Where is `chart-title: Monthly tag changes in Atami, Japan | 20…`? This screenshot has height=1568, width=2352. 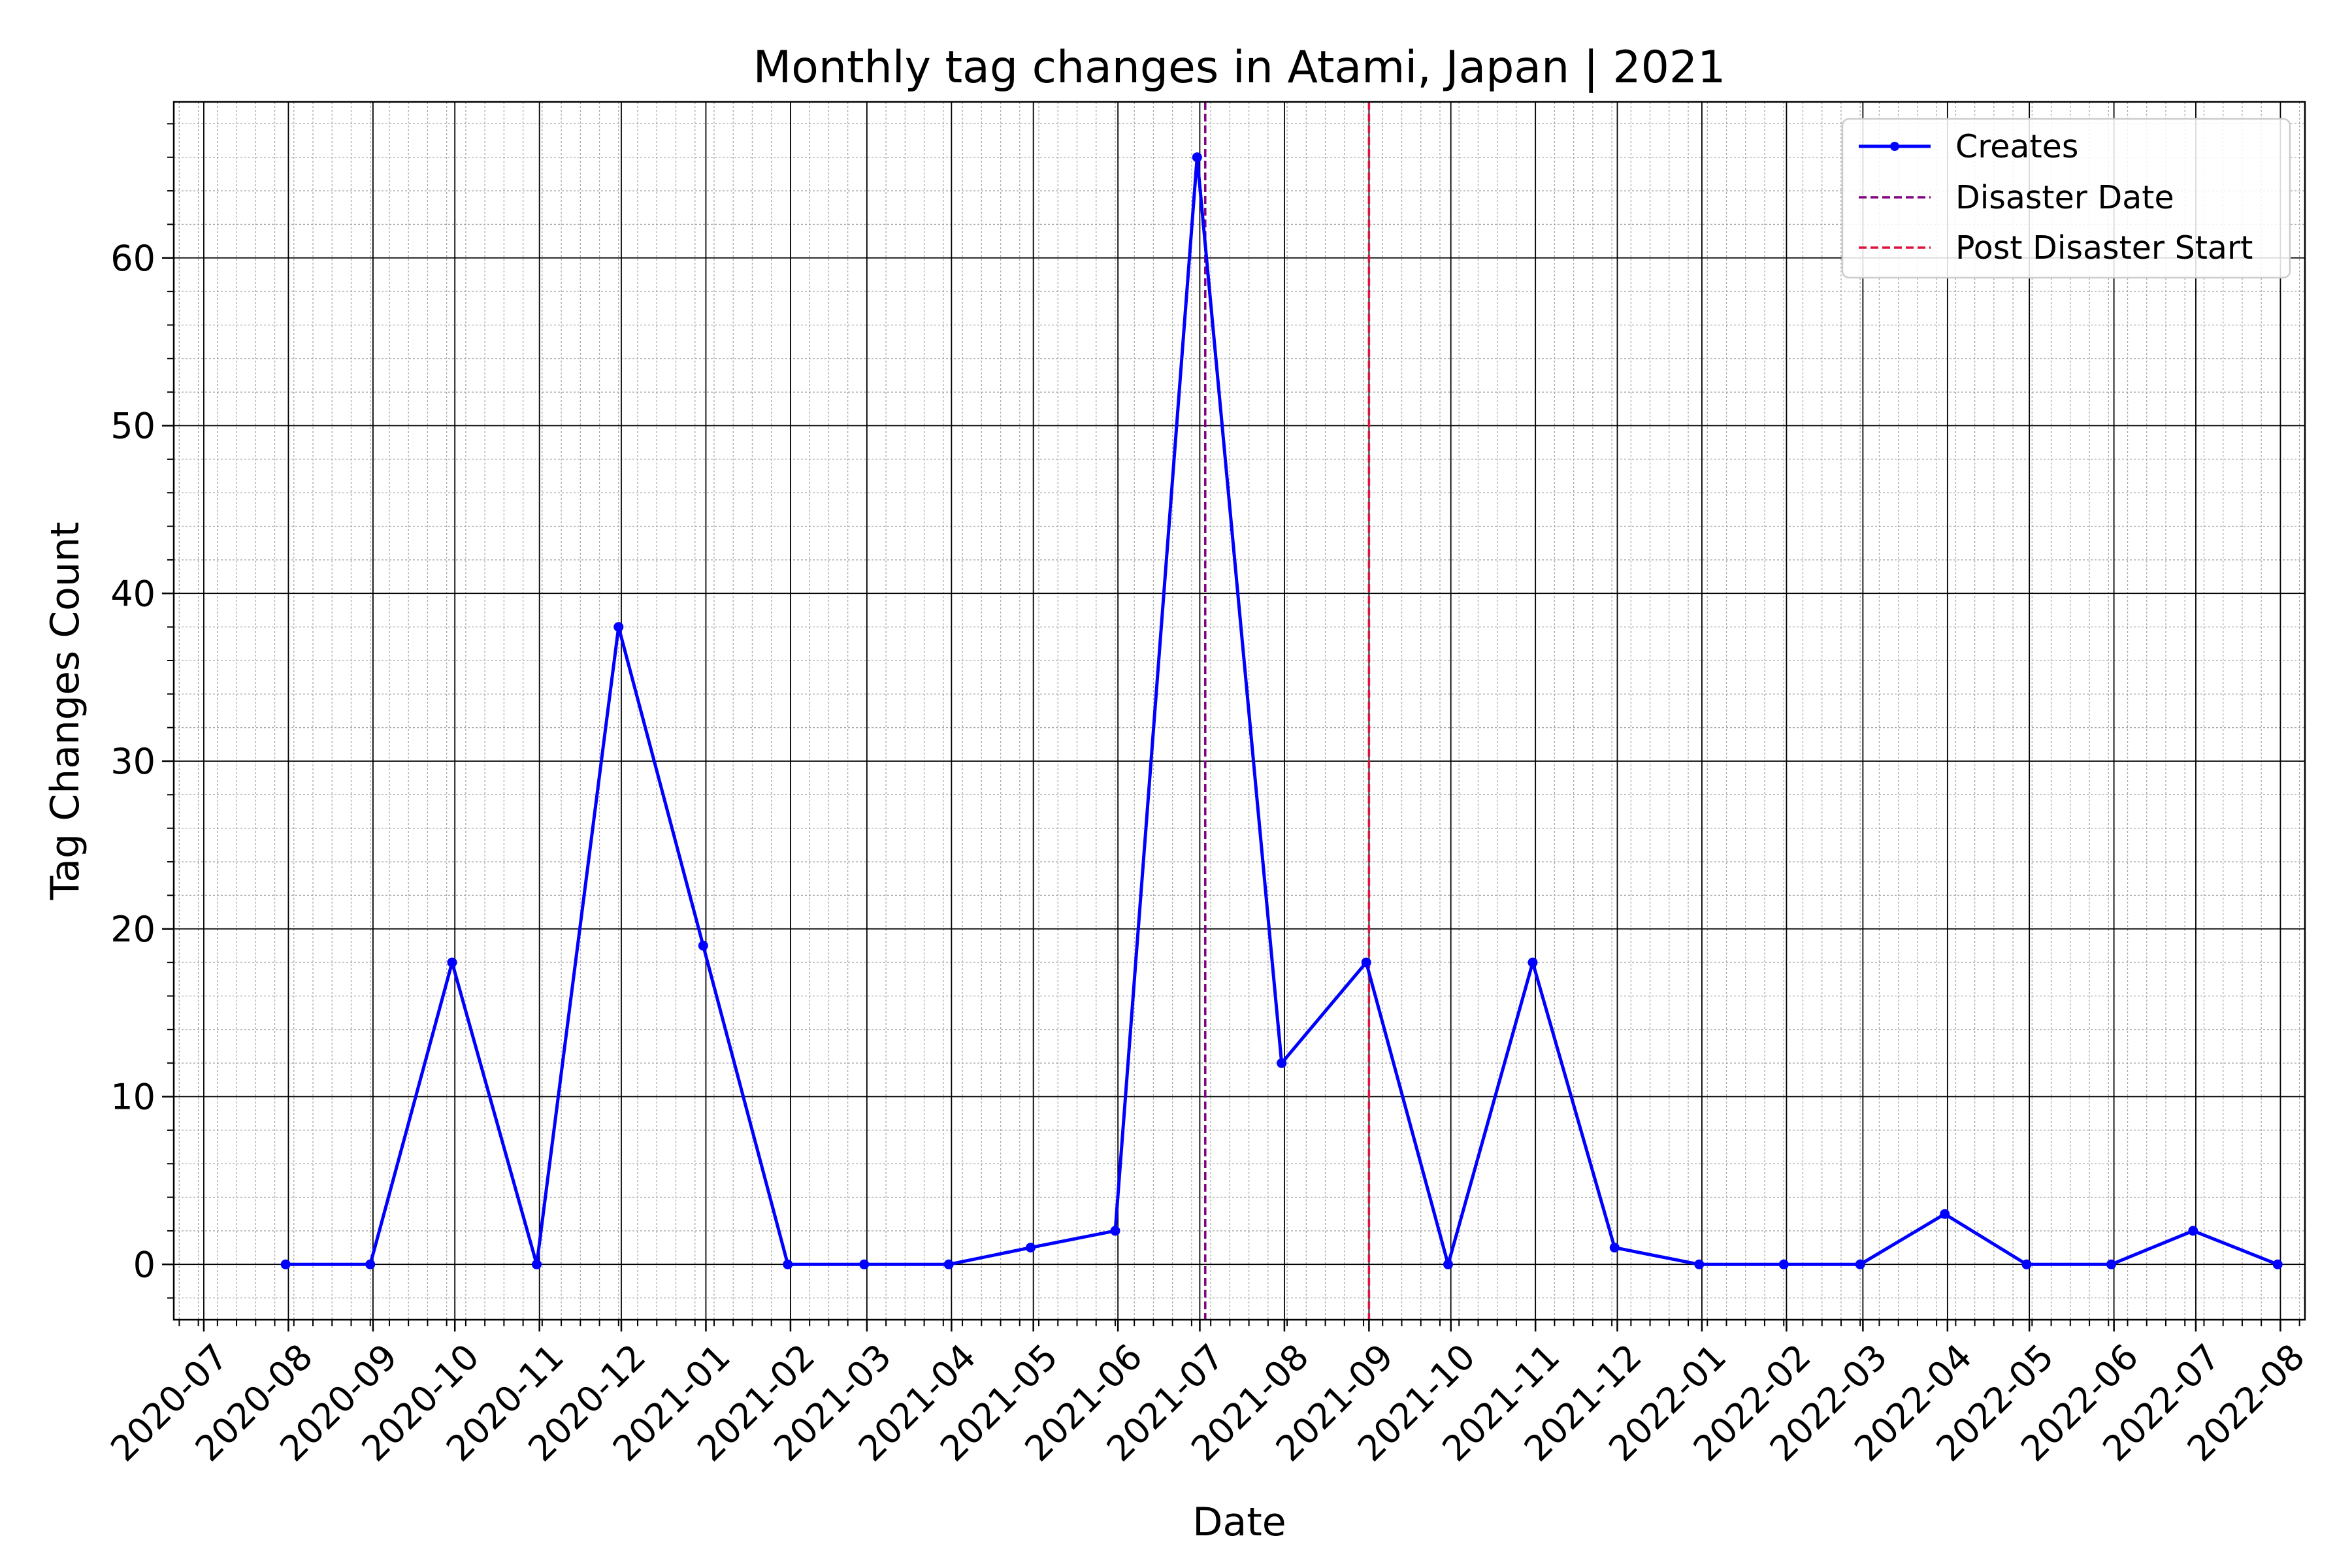
chart-title: Monthly tag changes in Atami, Japan | 20… is located at coordinates (1239, 67).